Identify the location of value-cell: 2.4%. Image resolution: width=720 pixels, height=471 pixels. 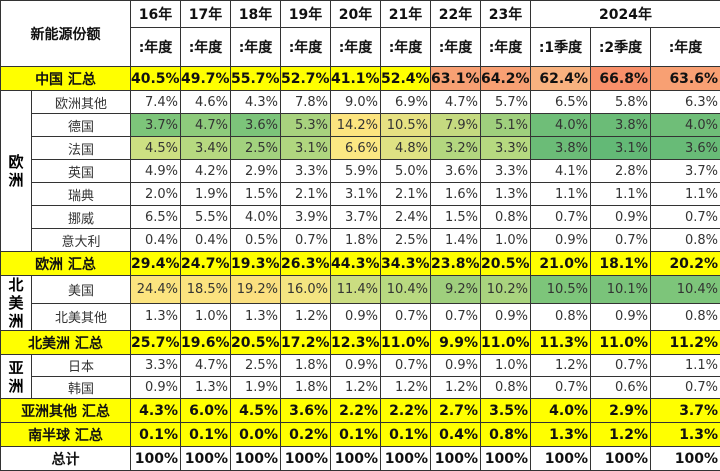
(406, 217).